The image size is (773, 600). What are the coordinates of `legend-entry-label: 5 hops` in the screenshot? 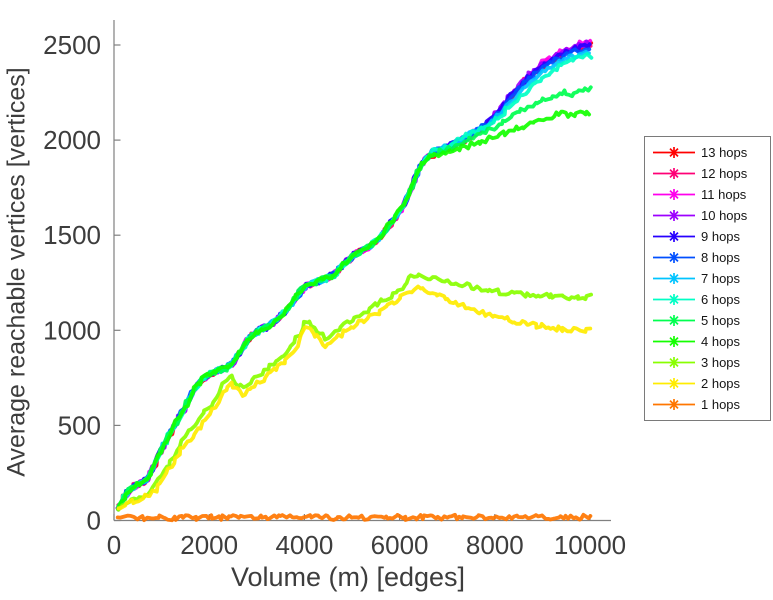 It's located at (721, 320).